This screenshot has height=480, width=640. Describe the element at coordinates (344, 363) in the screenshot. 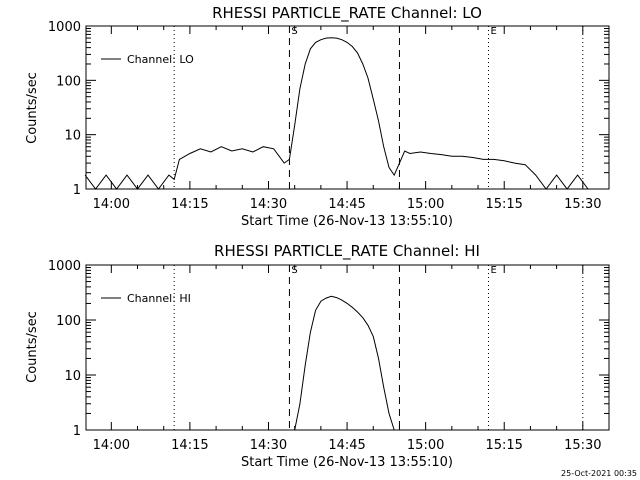

I see `series-line-channel-hi` at that location.